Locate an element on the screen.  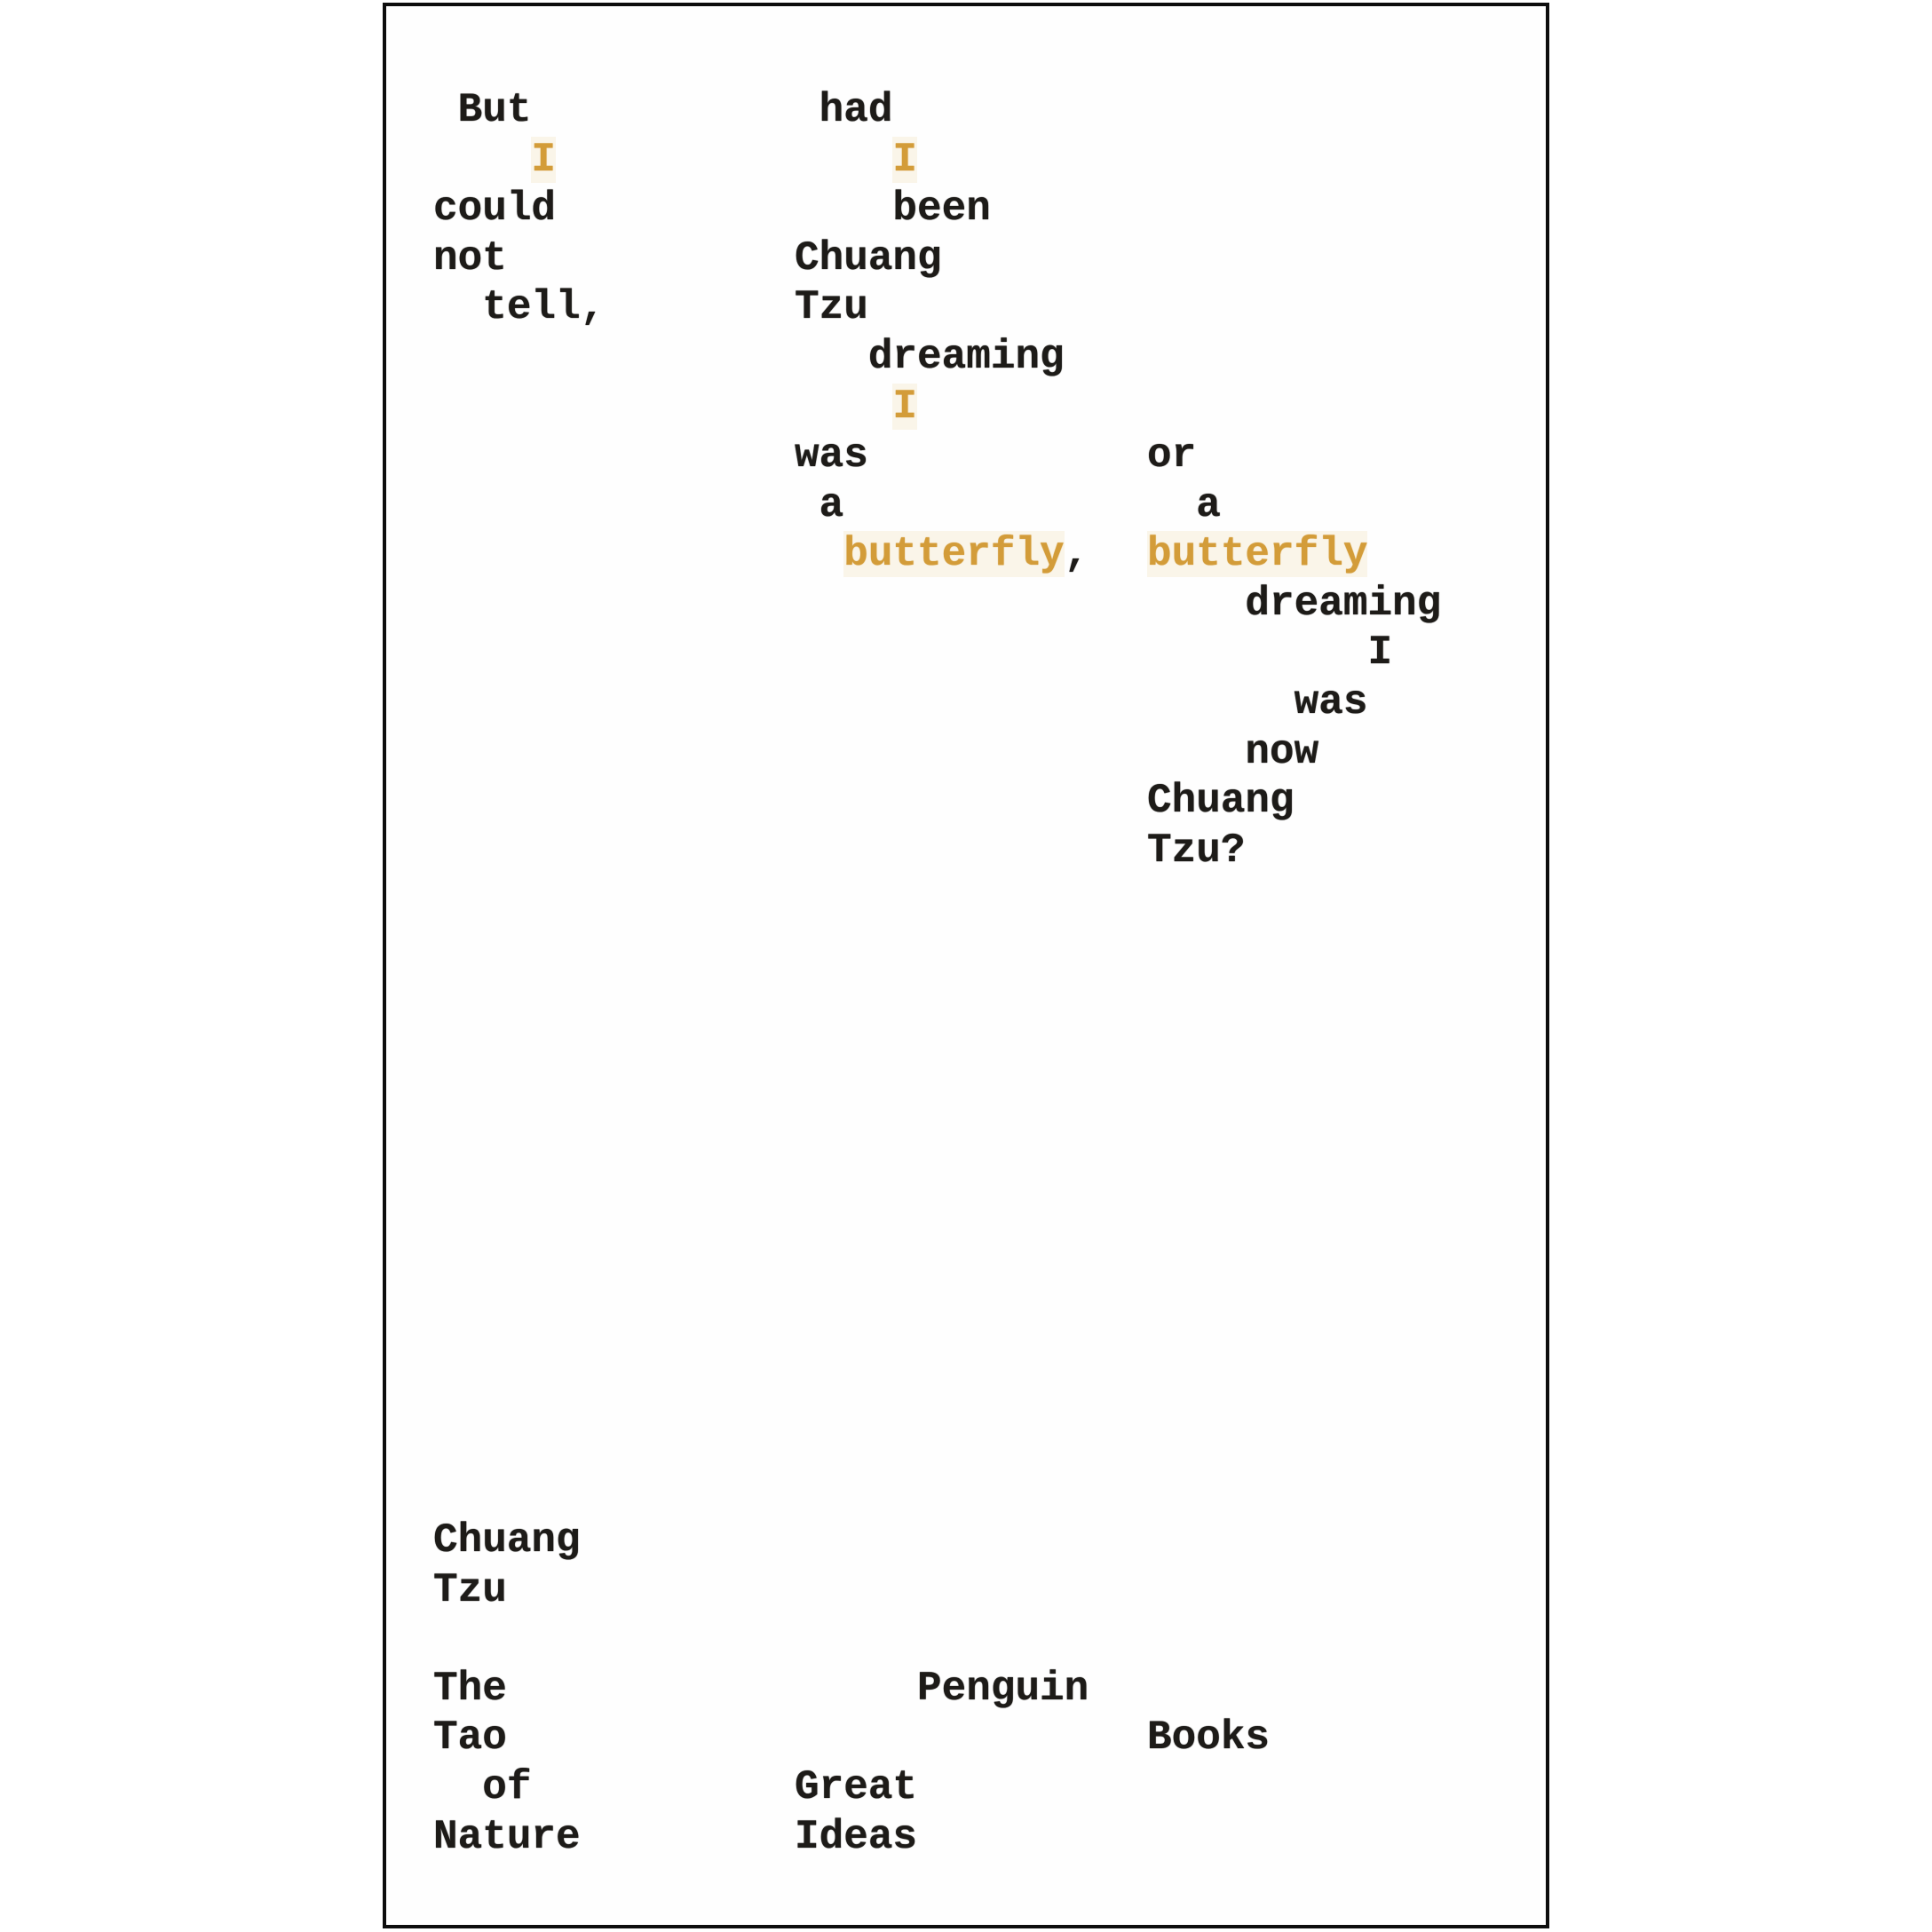
word: I is located at coordinates (1270, 653).